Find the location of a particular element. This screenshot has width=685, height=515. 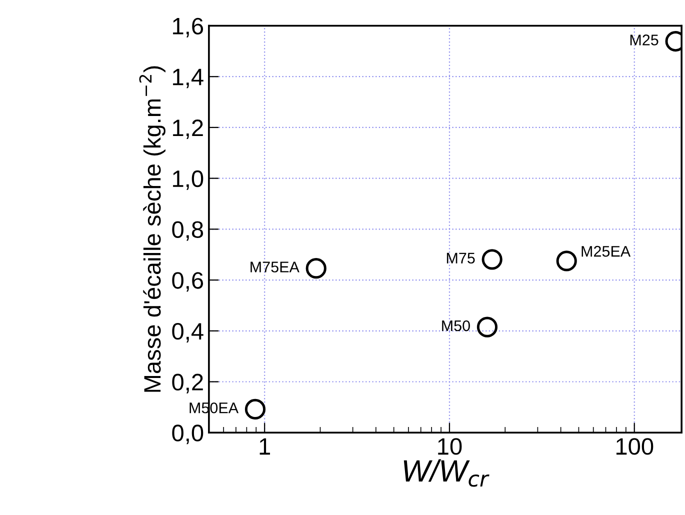

y-axis-title: Masse d'écaille sèche (kg.m$^{−2}$) is located at coordinates (152, 229).